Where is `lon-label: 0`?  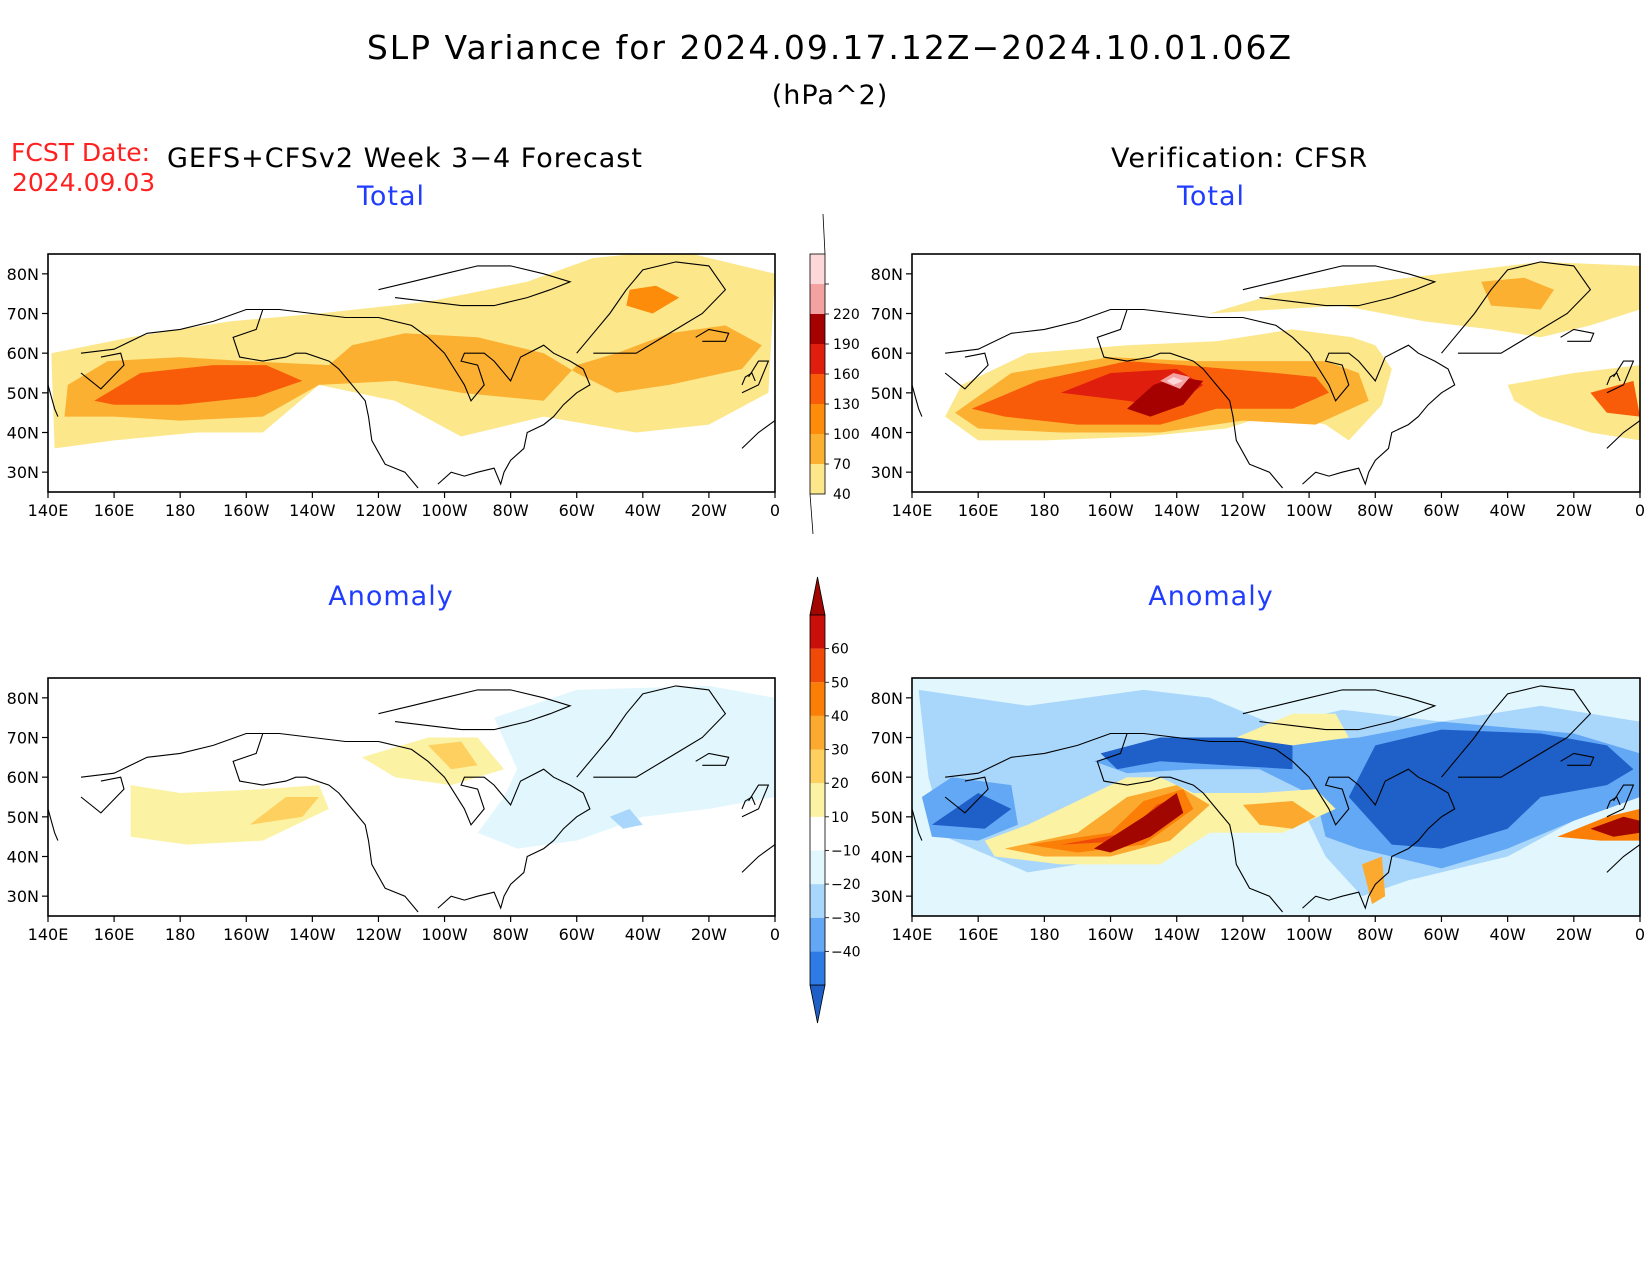
lon-label: 0 is located at coordinates (775, 934).